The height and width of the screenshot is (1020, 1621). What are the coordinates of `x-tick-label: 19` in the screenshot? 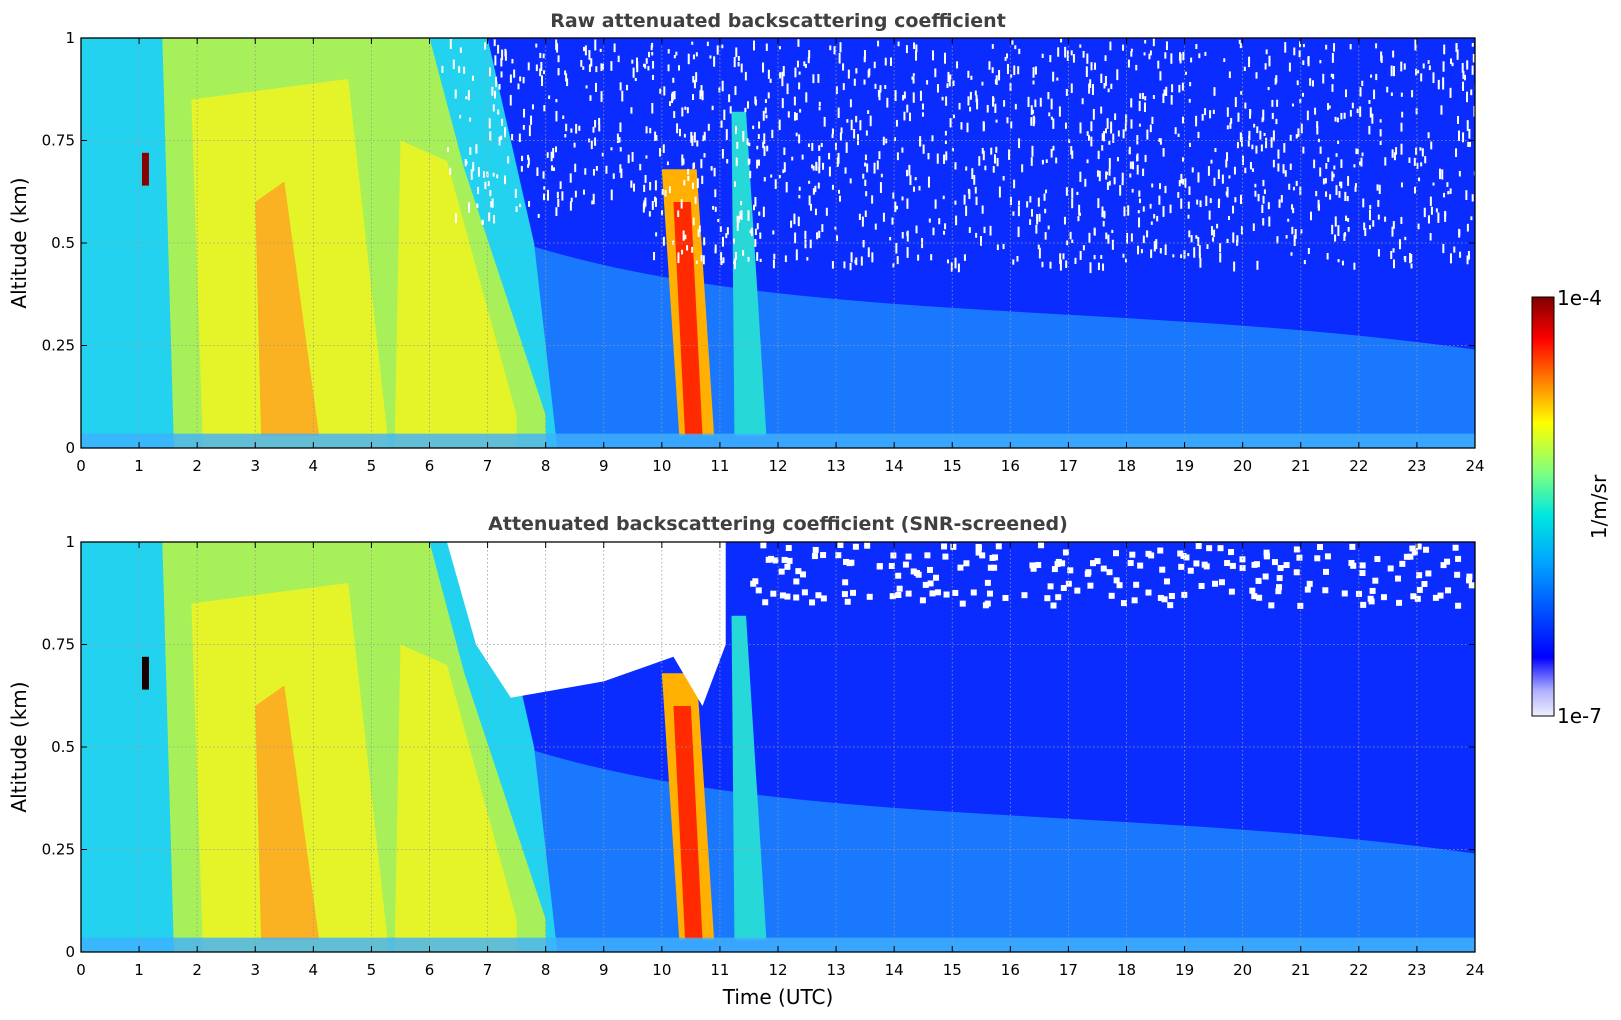 It's located at (1184, 466).